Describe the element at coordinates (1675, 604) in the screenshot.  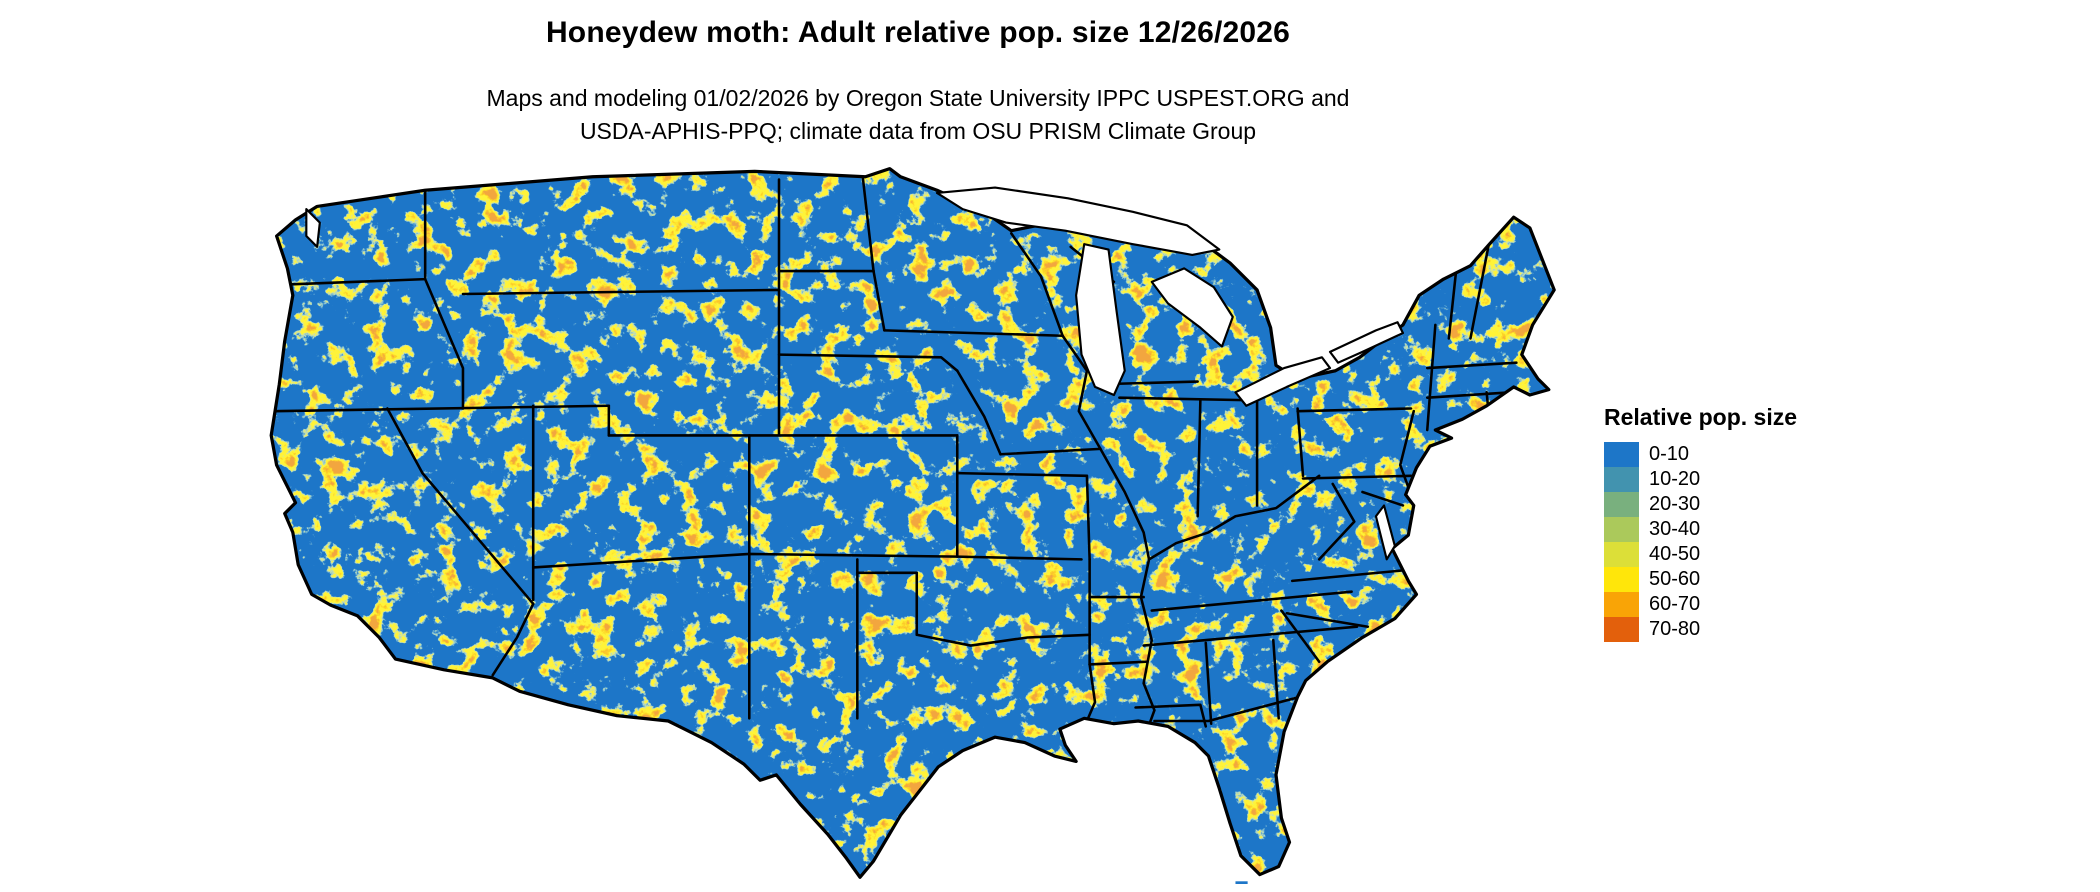
I see `legend-label: 60-70` at that location.